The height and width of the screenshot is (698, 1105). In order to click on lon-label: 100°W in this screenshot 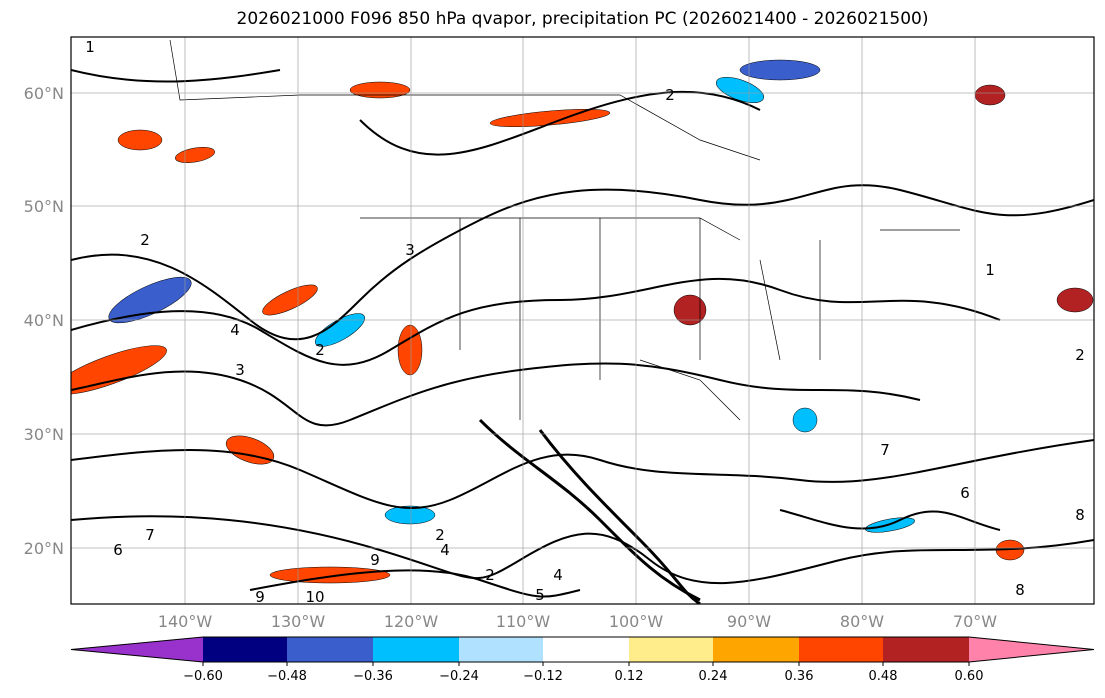, I will do `click(636, 621)`.